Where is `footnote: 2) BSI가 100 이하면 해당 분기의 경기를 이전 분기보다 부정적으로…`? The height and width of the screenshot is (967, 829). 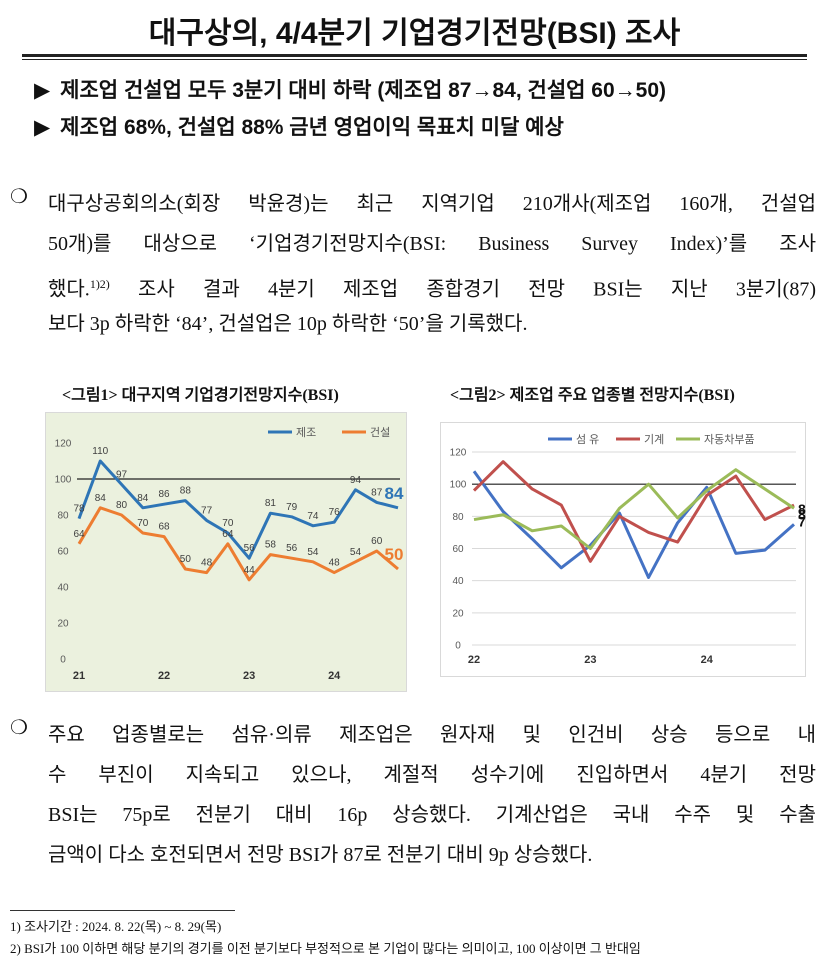
footnote: 2) BSI가 100 이하면 해당 분기의 경기를 이전 분기보다 부정적으로… is located at coordinates (325, 948).